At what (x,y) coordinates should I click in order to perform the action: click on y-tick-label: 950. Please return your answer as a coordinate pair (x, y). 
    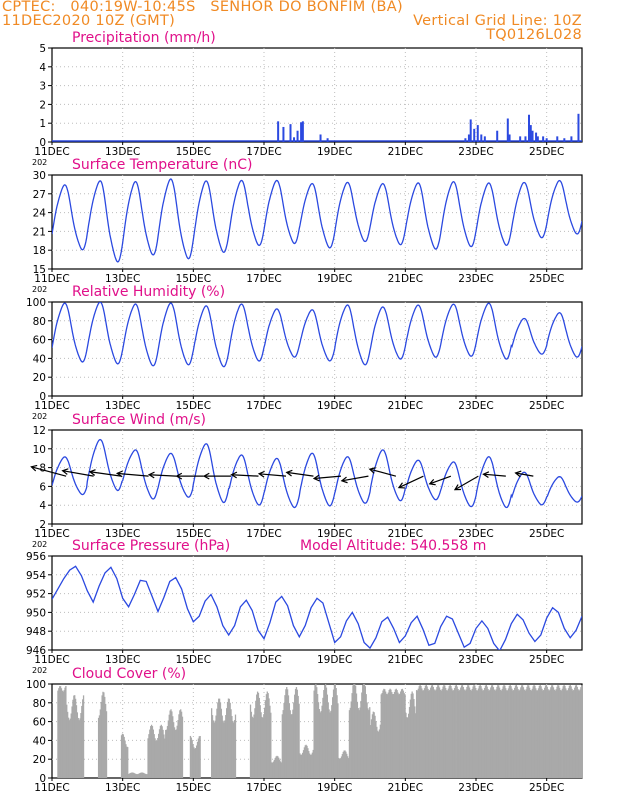
    Looking at the image, I should click on (36, 613).